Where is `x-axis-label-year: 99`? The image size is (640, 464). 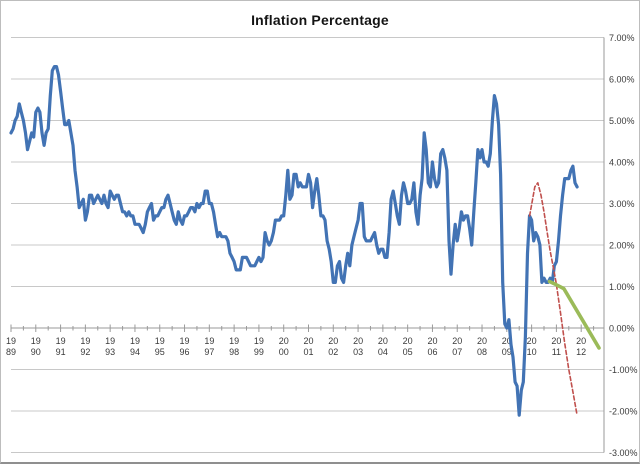
x-axis-label-year: 99 is located at coordinates (259, 352).